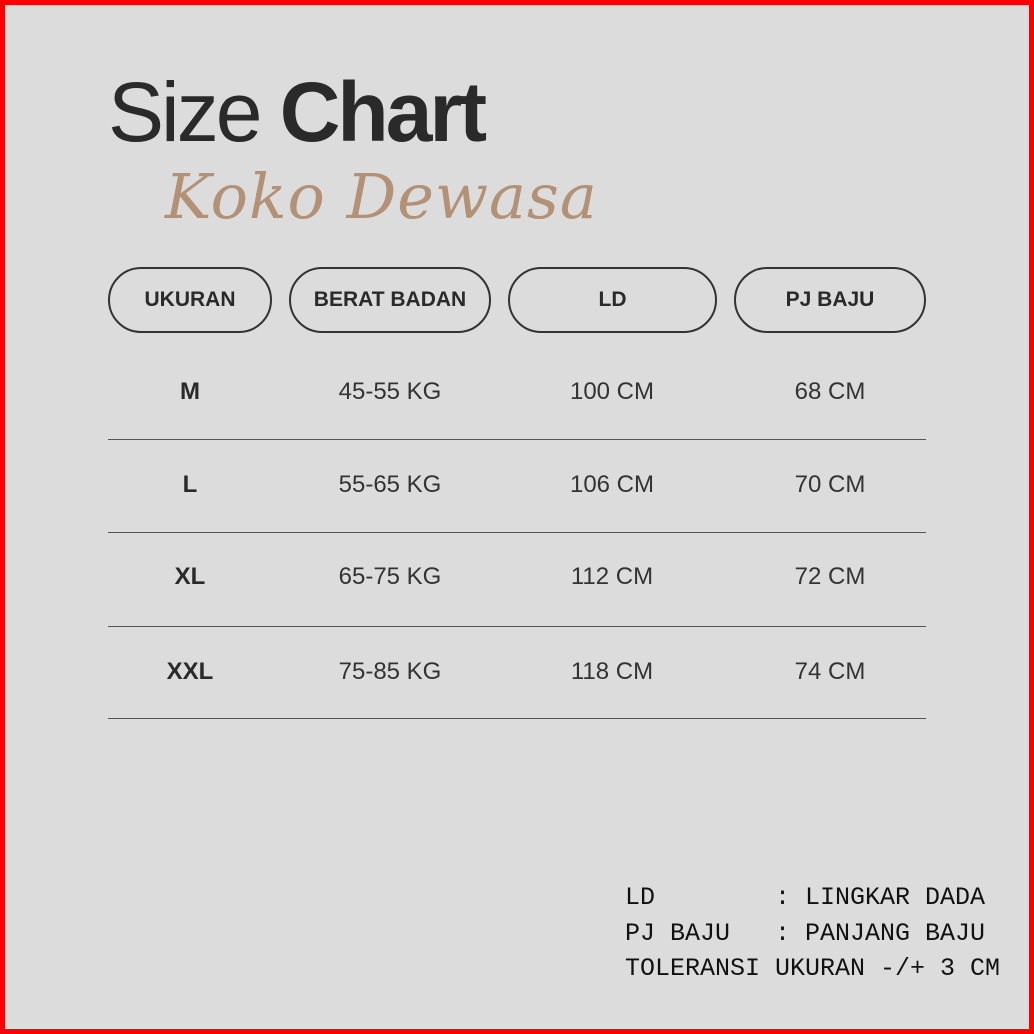  What do you see at coordinates (390, 671) in the screenshot?
I see `cell-berat-badan: 75-85 KG` at bounding box center [390, 671].